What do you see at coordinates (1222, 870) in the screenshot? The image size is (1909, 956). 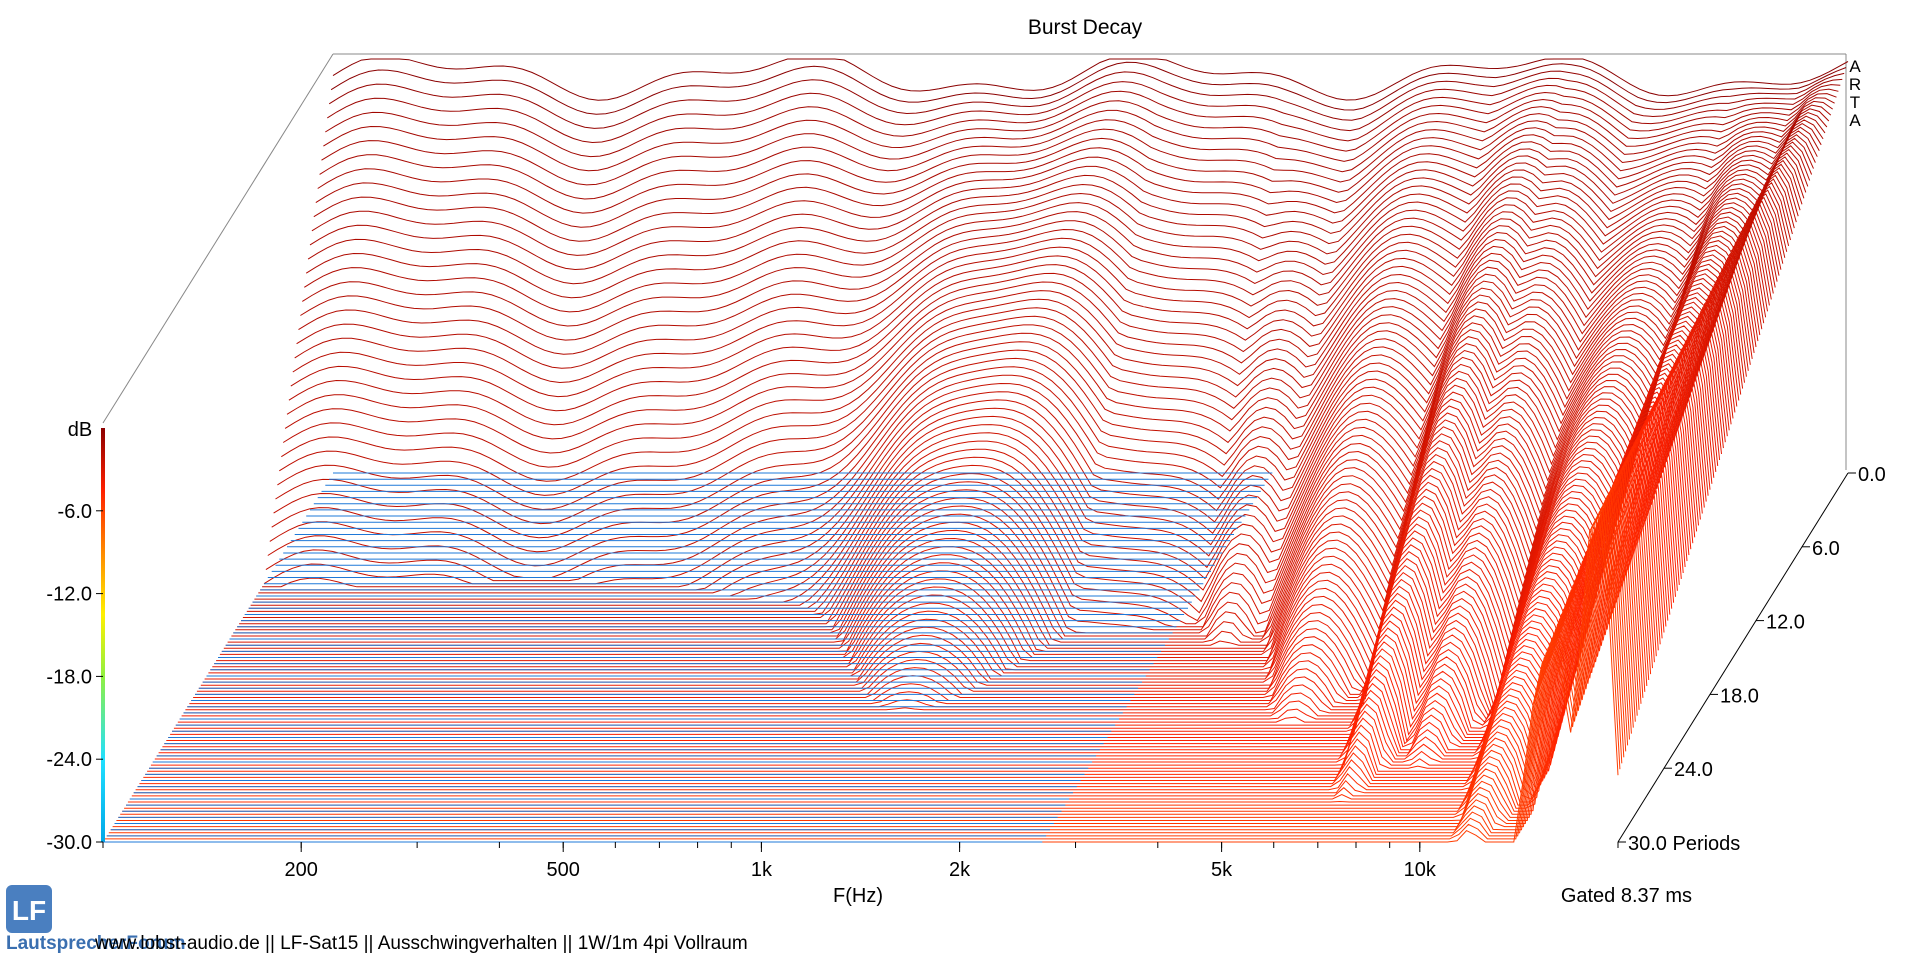 I see `x-tick-label: 5k` at bounding box center [1222, 870].